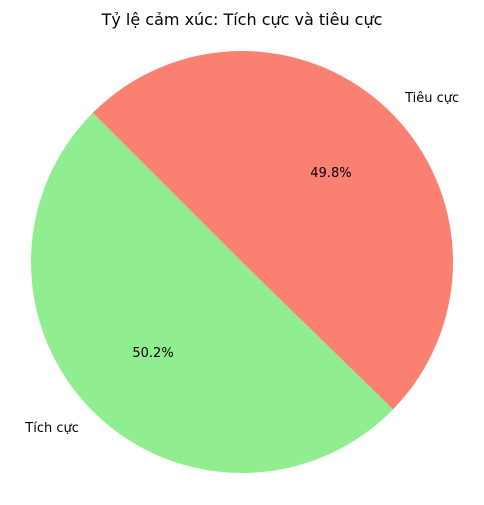 This screenshot has width=484, height=505. I want to click on slice-percent-1: 49.8%, so click(330, 173).